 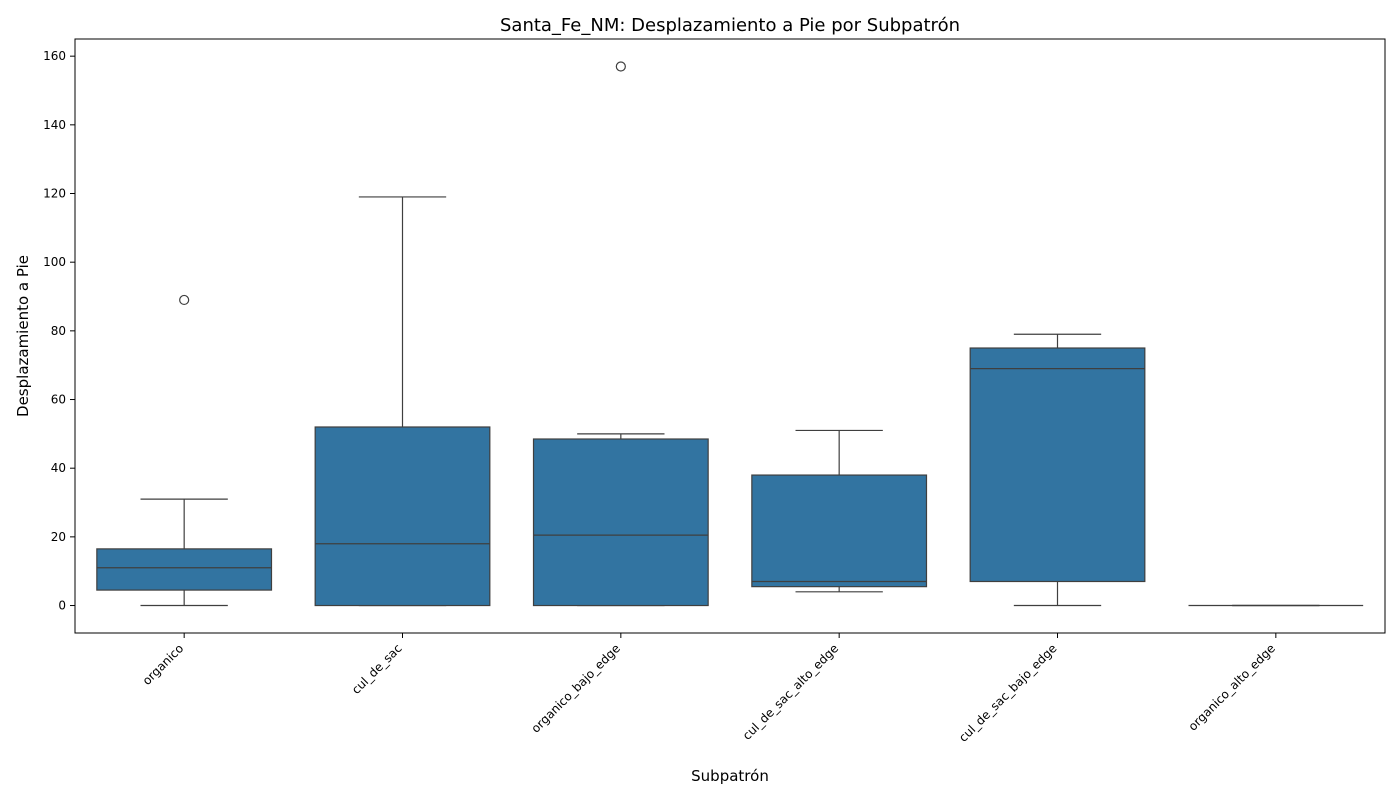 What do you see at coordinates (402, 401) in the screenshot?
I see `box-cul_de_sac` at bounding box center [402, 401].